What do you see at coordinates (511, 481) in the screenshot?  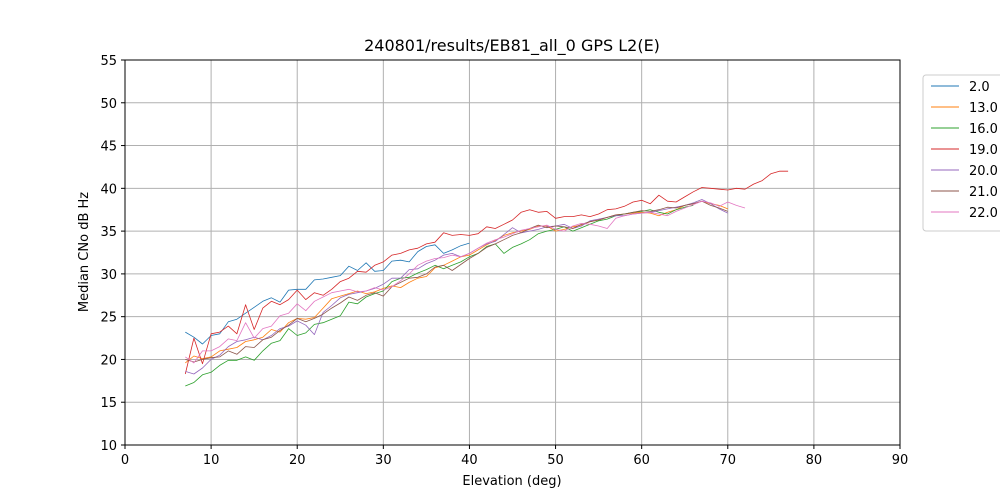 I see `x-axis-label: Elevation (deg)` at bounding box center [511, 481].